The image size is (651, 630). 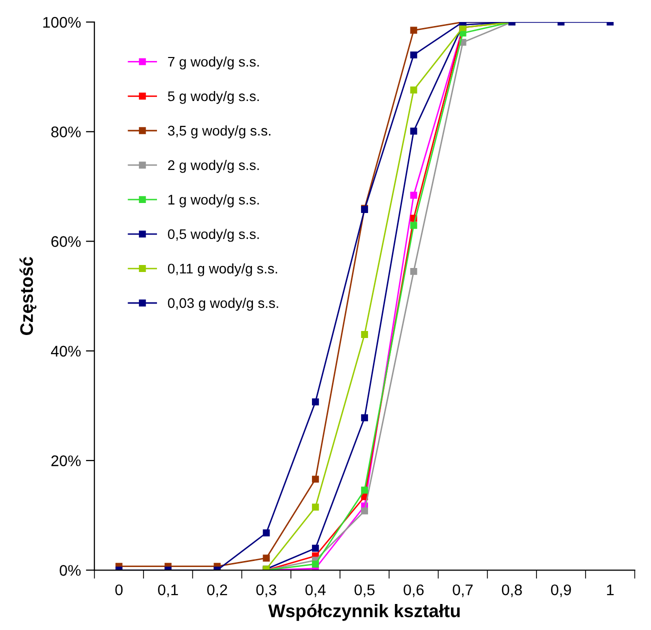 I want to click on legend-label: 0,11 g wody/g s.s., so click(x=223, y=269).